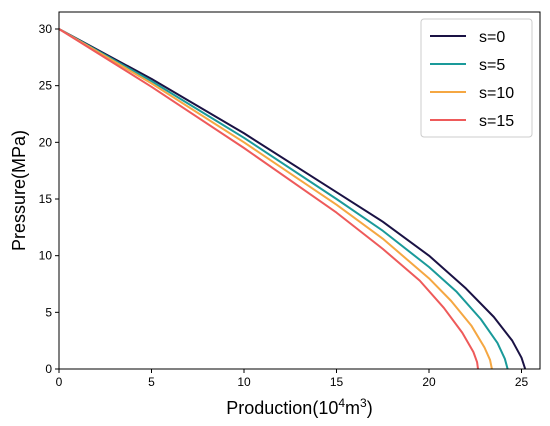  I want to click on x-tick-label: 20, so click(429, 382).